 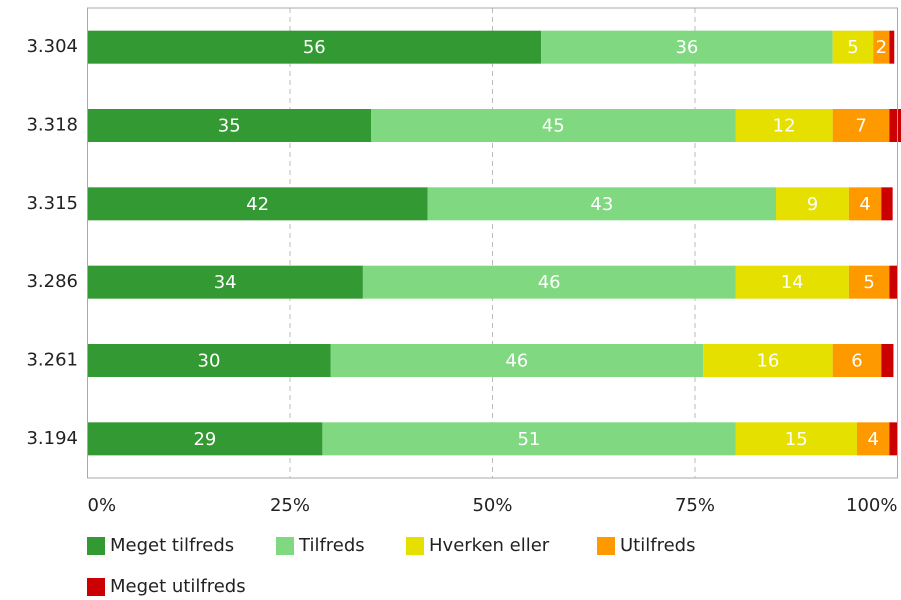 I want to click on data-label: 12, so click(x=784, y=126).